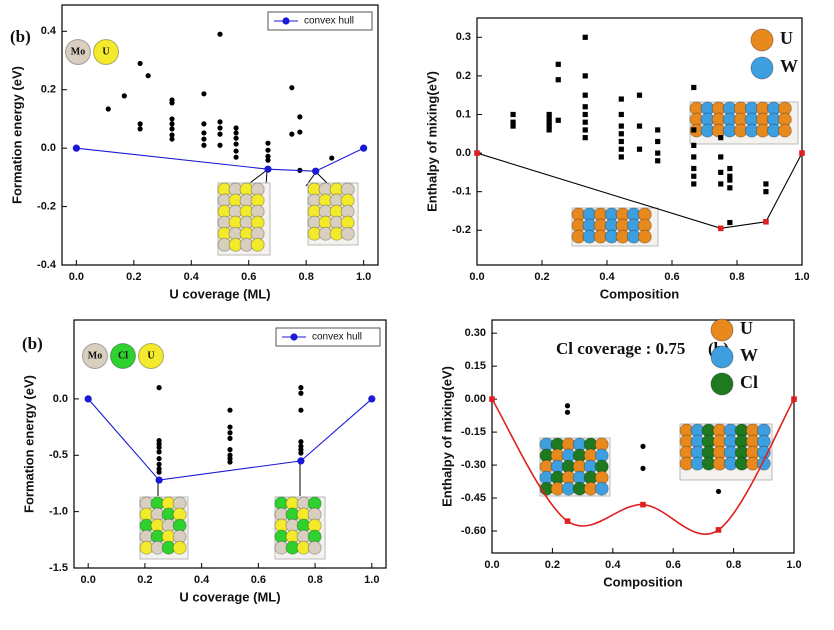 This screenshot has height=630, width=834. I want to click on y-tick-label: -1.5, so click(58, 568).